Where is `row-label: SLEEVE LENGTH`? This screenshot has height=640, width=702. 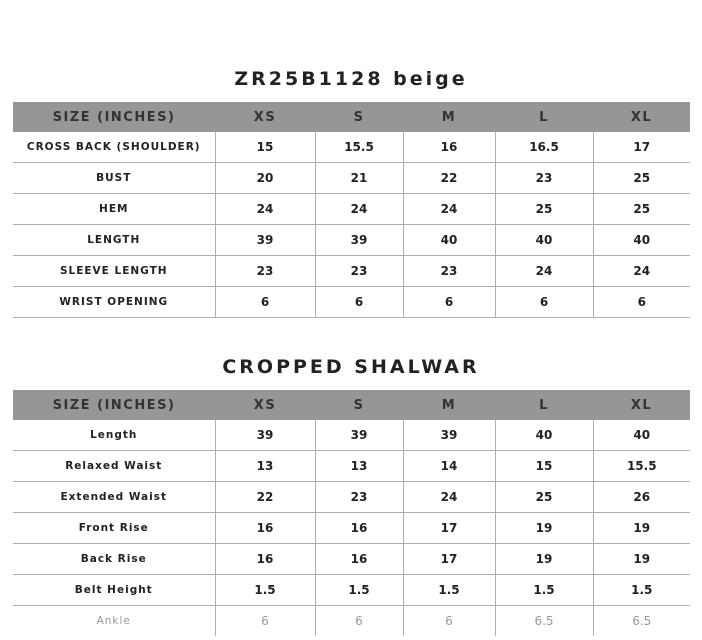
row-label: SLEEVE LENGTH is located at coordinates (114, 271).